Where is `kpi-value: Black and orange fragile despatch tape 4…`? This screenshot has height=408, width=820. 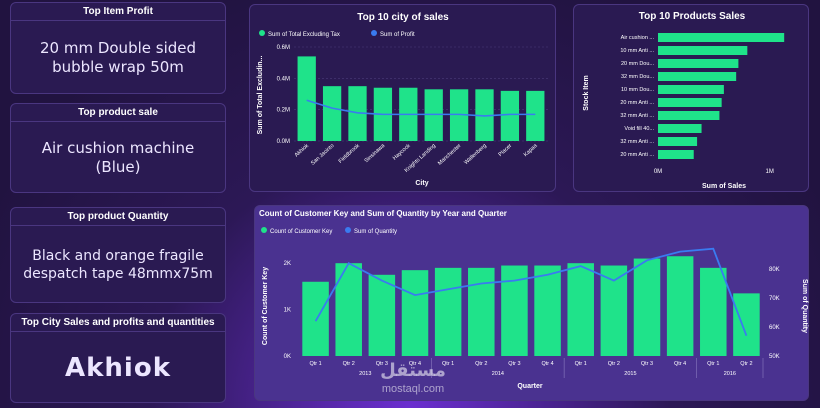
kpi-value: Black and orange fragile despatch tape 4… is located at coordinates (118, 265).